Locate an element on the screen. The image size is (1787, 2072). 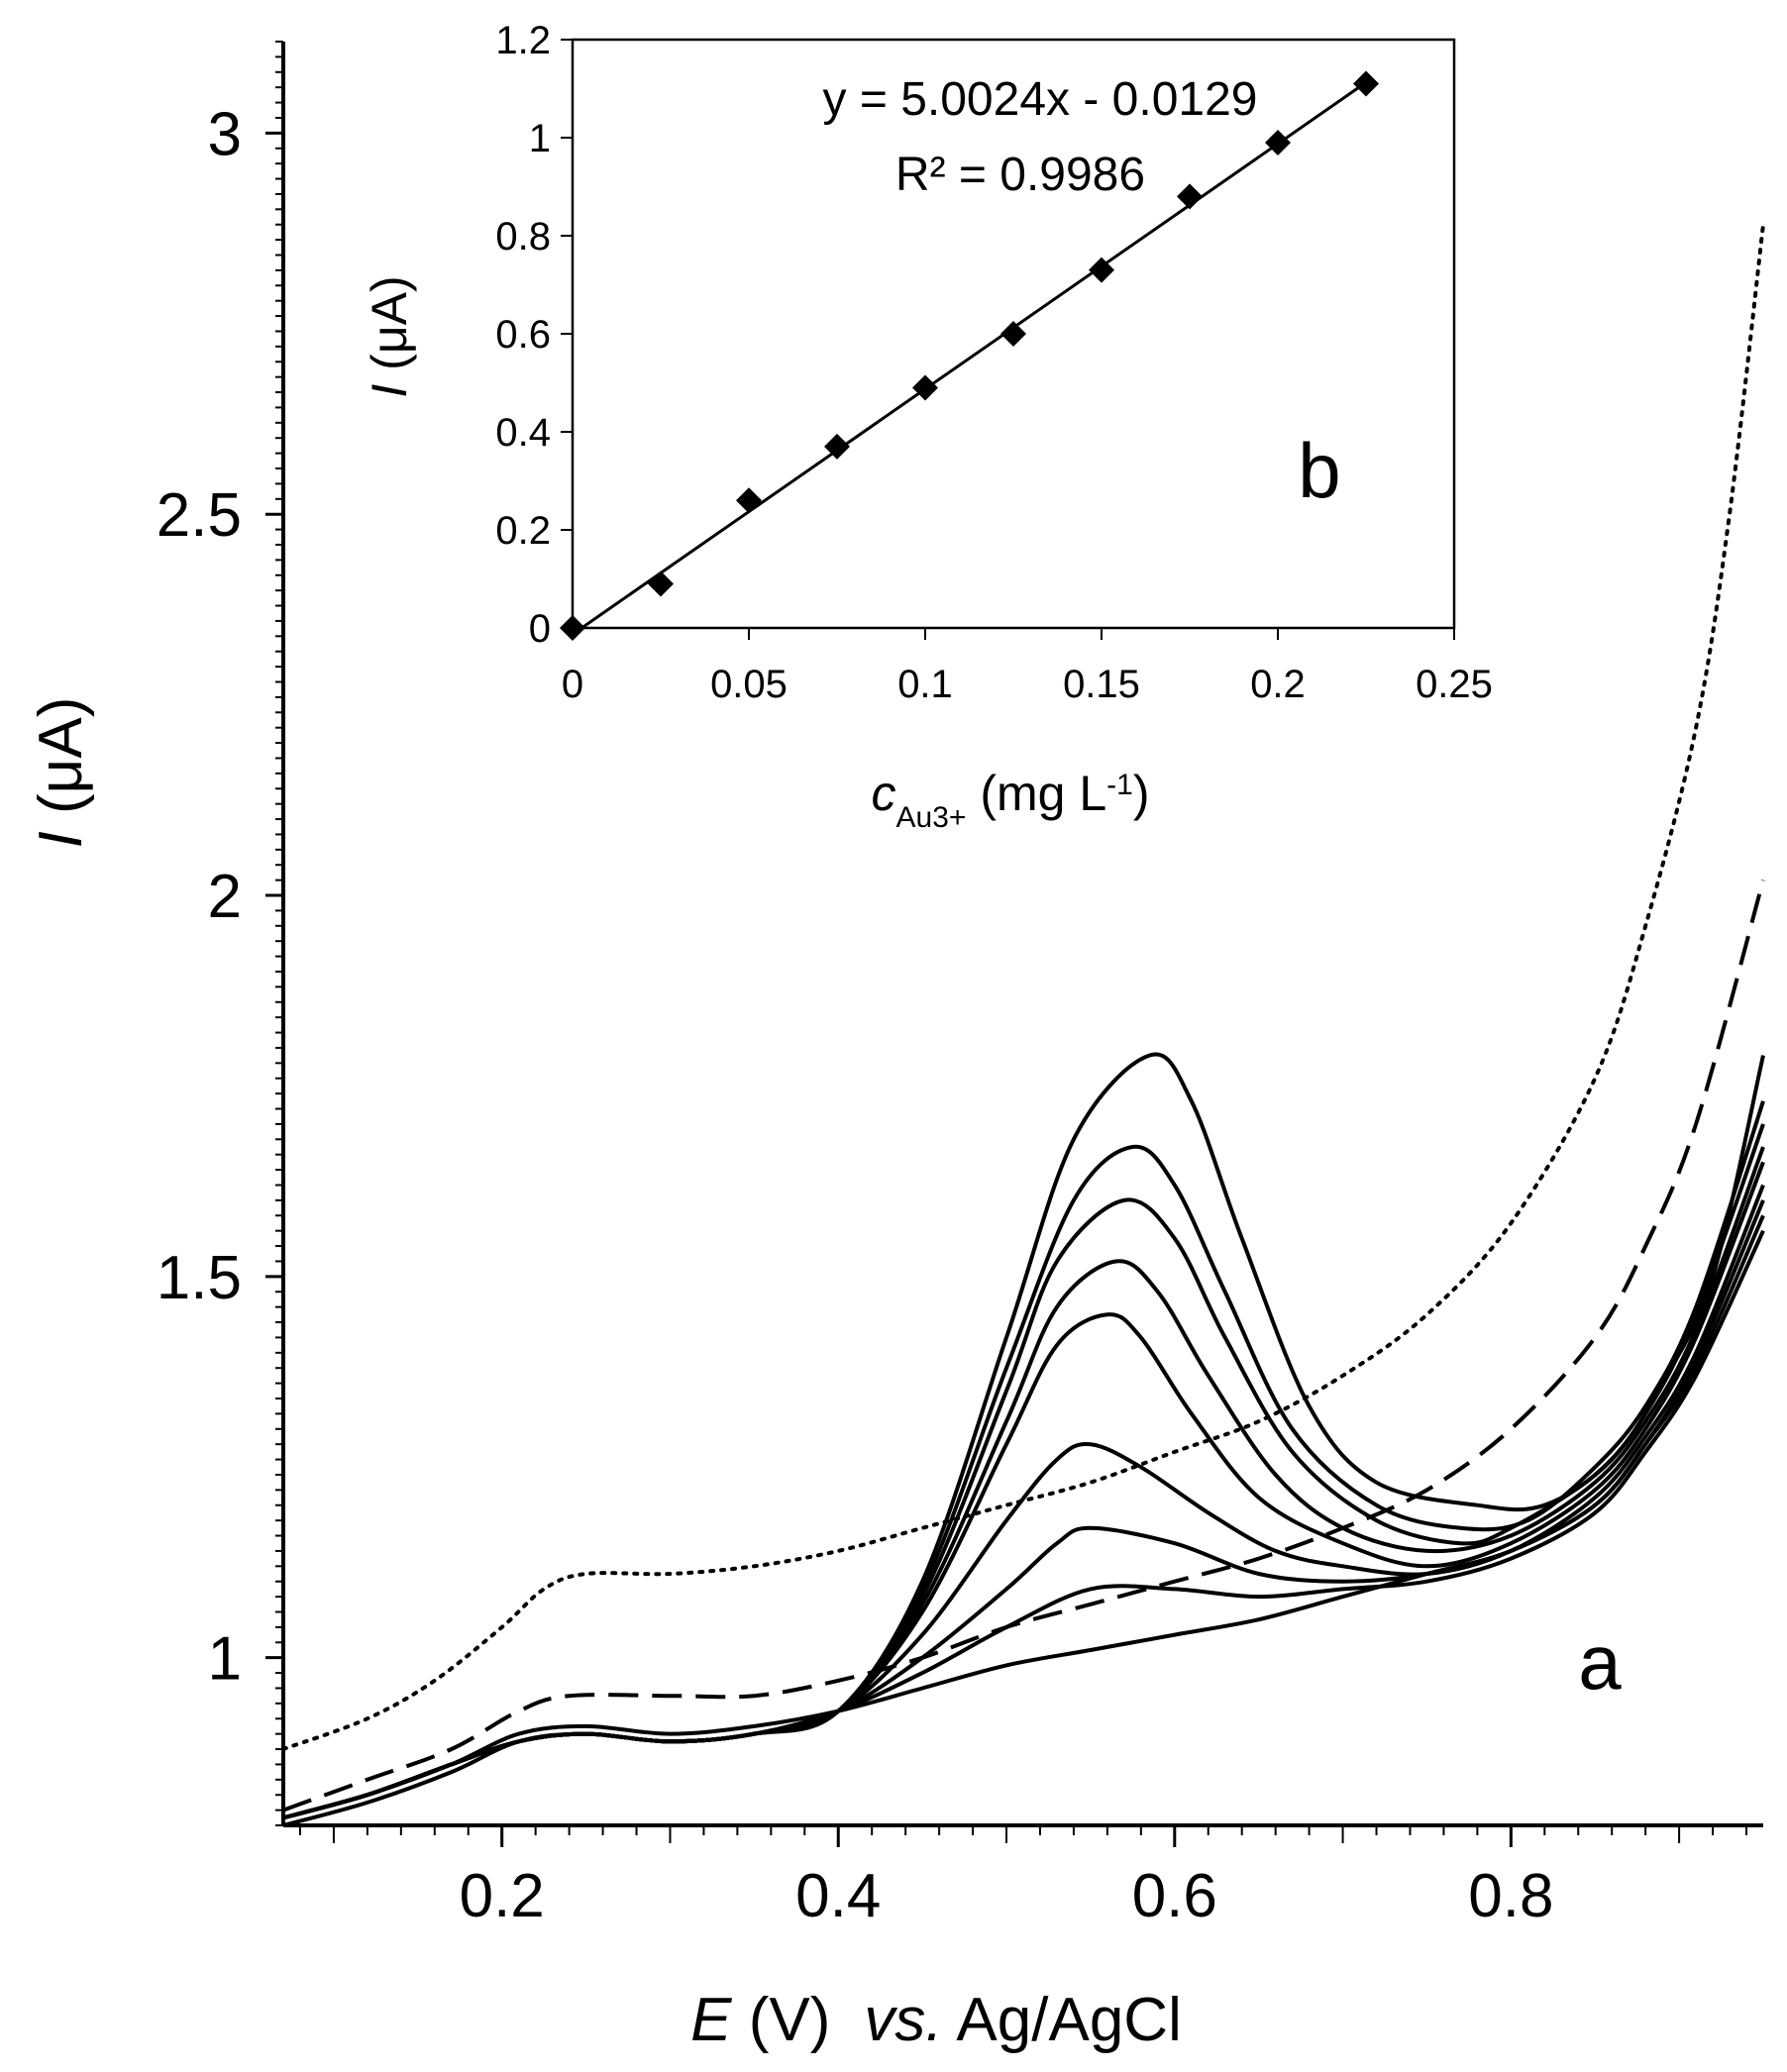
inset-y-axis-title: I (μA) is located at coordinates (390, 336).